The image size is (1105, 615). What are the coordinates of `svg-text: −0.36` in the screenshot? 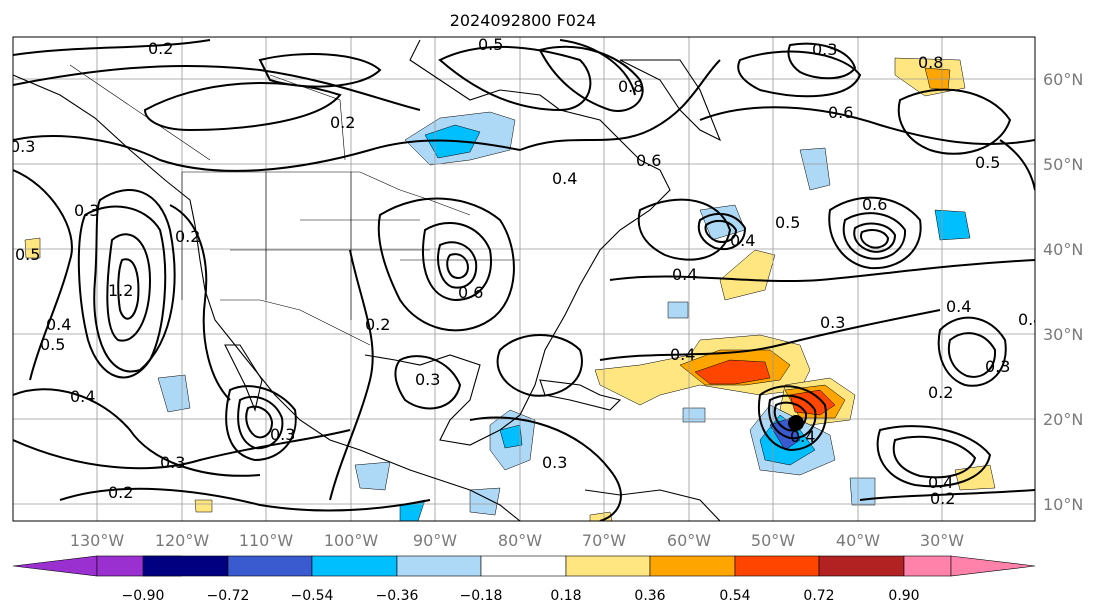 It's located at (397, 596).